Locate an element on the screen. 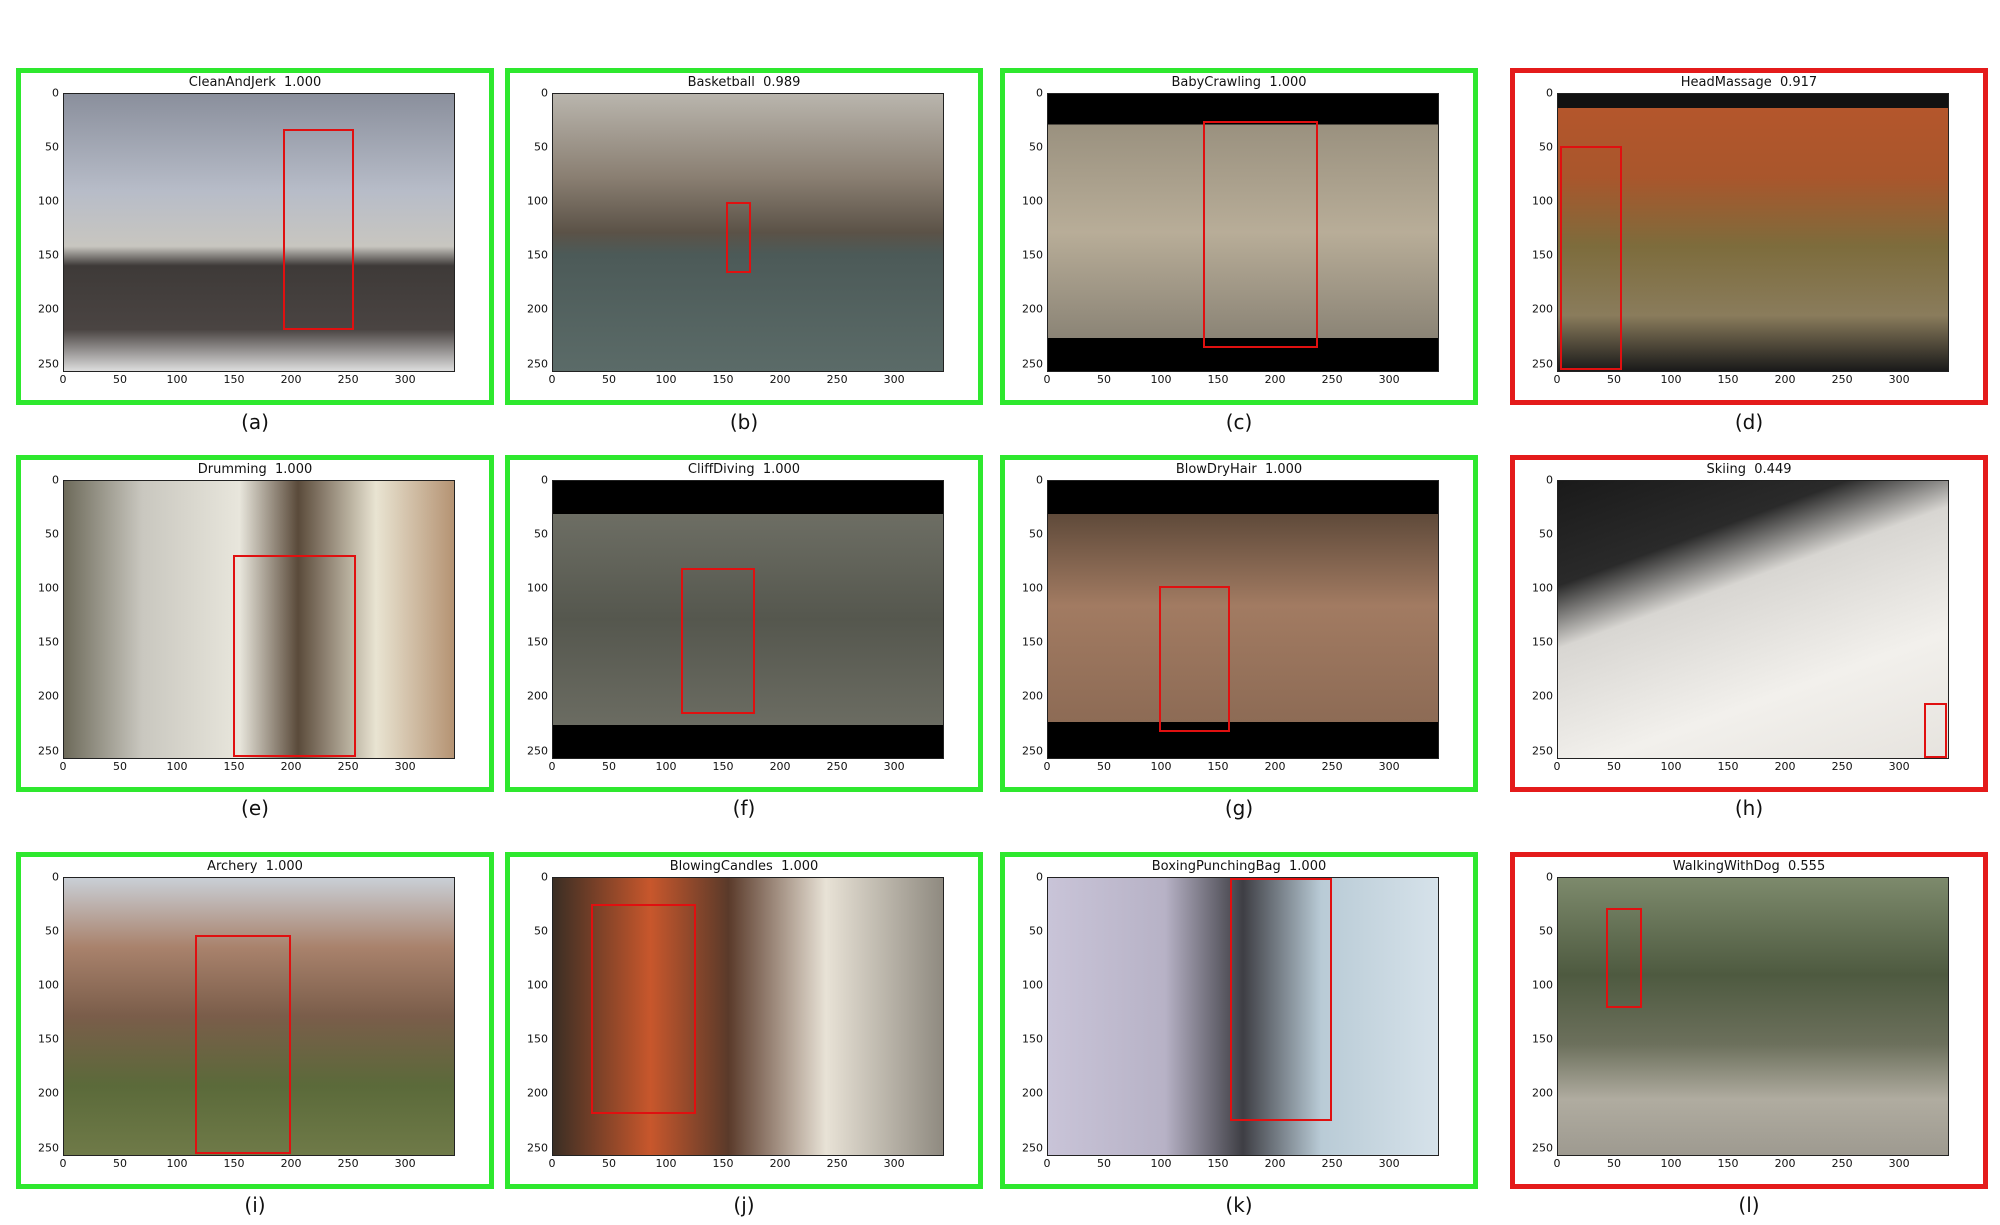 The height and width of the screenshot is (1225, 2000). panel-title: CleanAndJerk 1.000 is located at coordinates (255, 82).